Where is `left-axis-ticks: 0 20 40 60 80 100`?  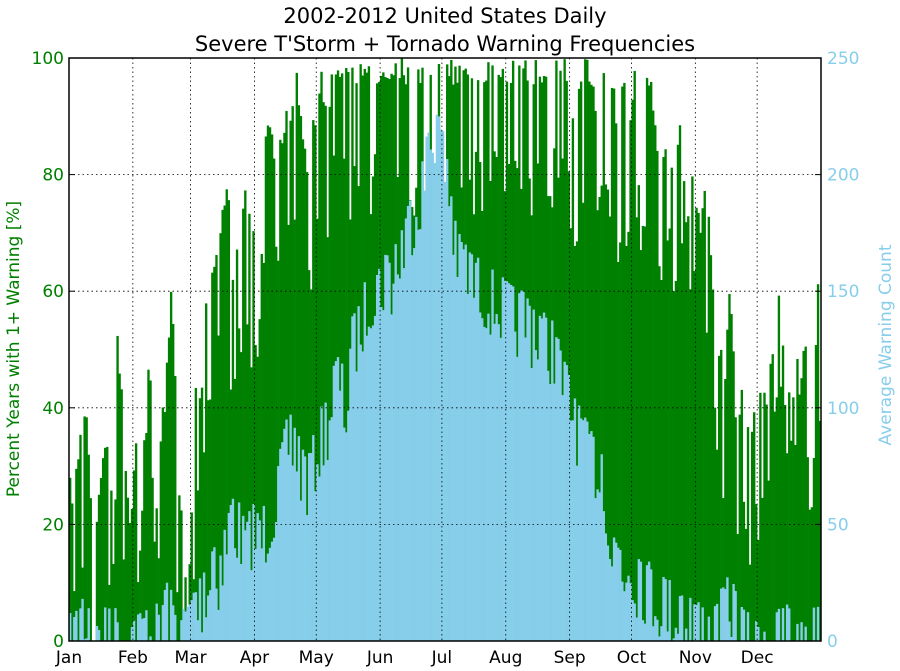 left-axis-ticks: 0 20 40 60 80 100 is located at coordinates (53, 350).